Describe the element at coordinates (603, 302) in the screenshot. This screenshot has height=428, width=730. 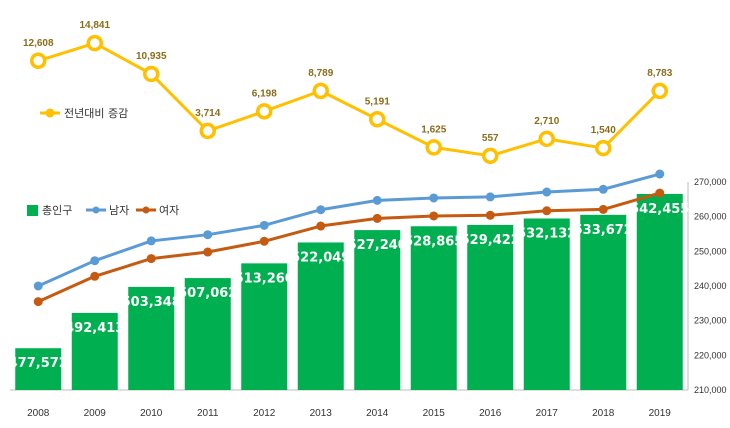
I see `bar-2018` at that location.